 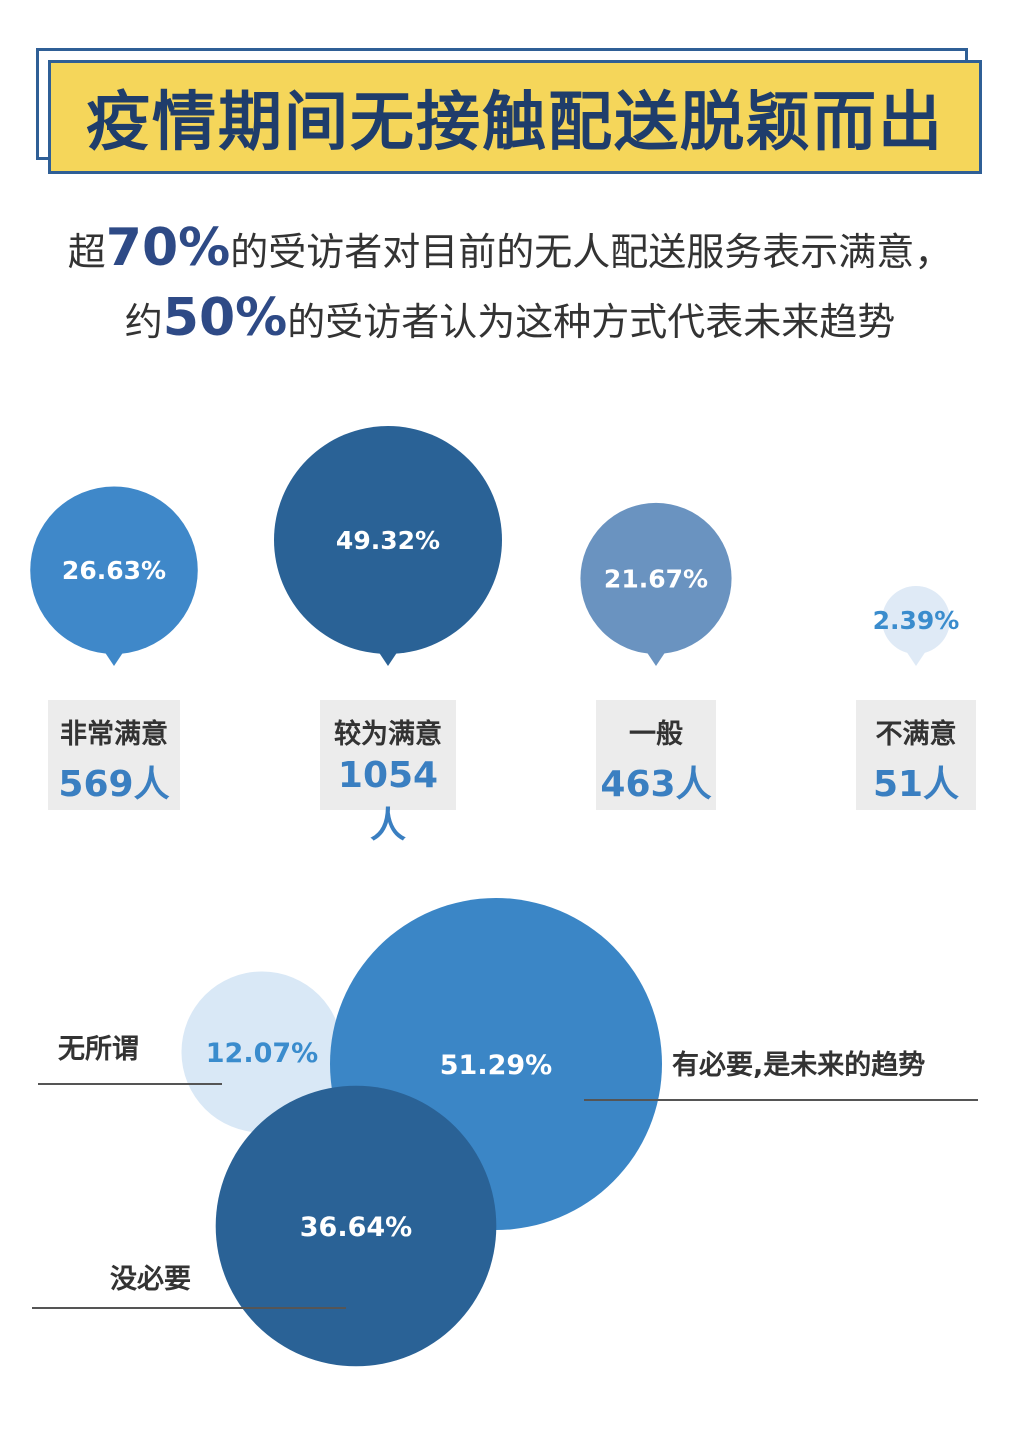 I want to click on subtitle-line-2: 约50%的受访者认为这种方式代表未来趋势, so click(x=510, y=318).